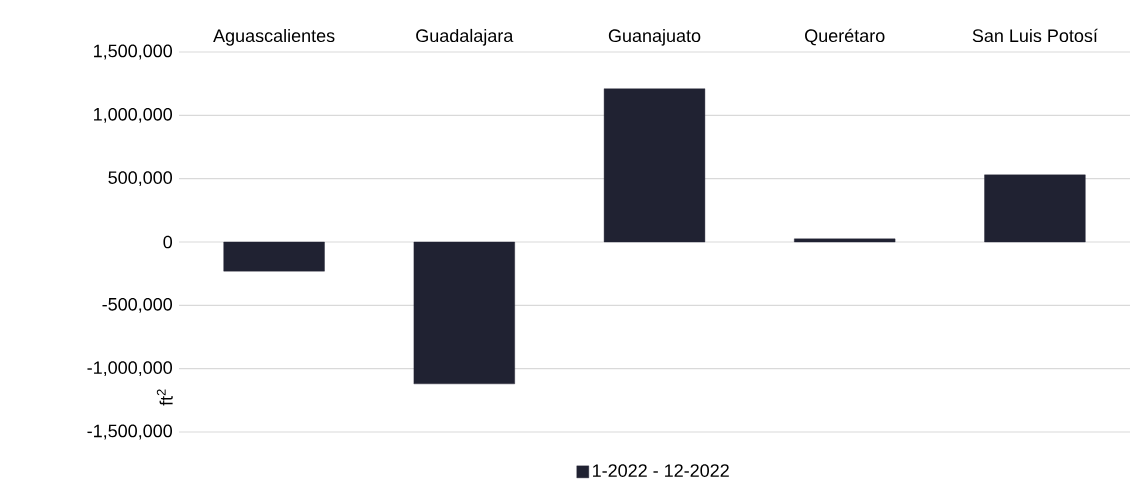 Image resolution: width=1145 pixels, height=497 pixels. What do you see at coordinates (140, 179) in the screenshot?
I see `y-tick-label: 500,000` at bounding box center [140, 179].